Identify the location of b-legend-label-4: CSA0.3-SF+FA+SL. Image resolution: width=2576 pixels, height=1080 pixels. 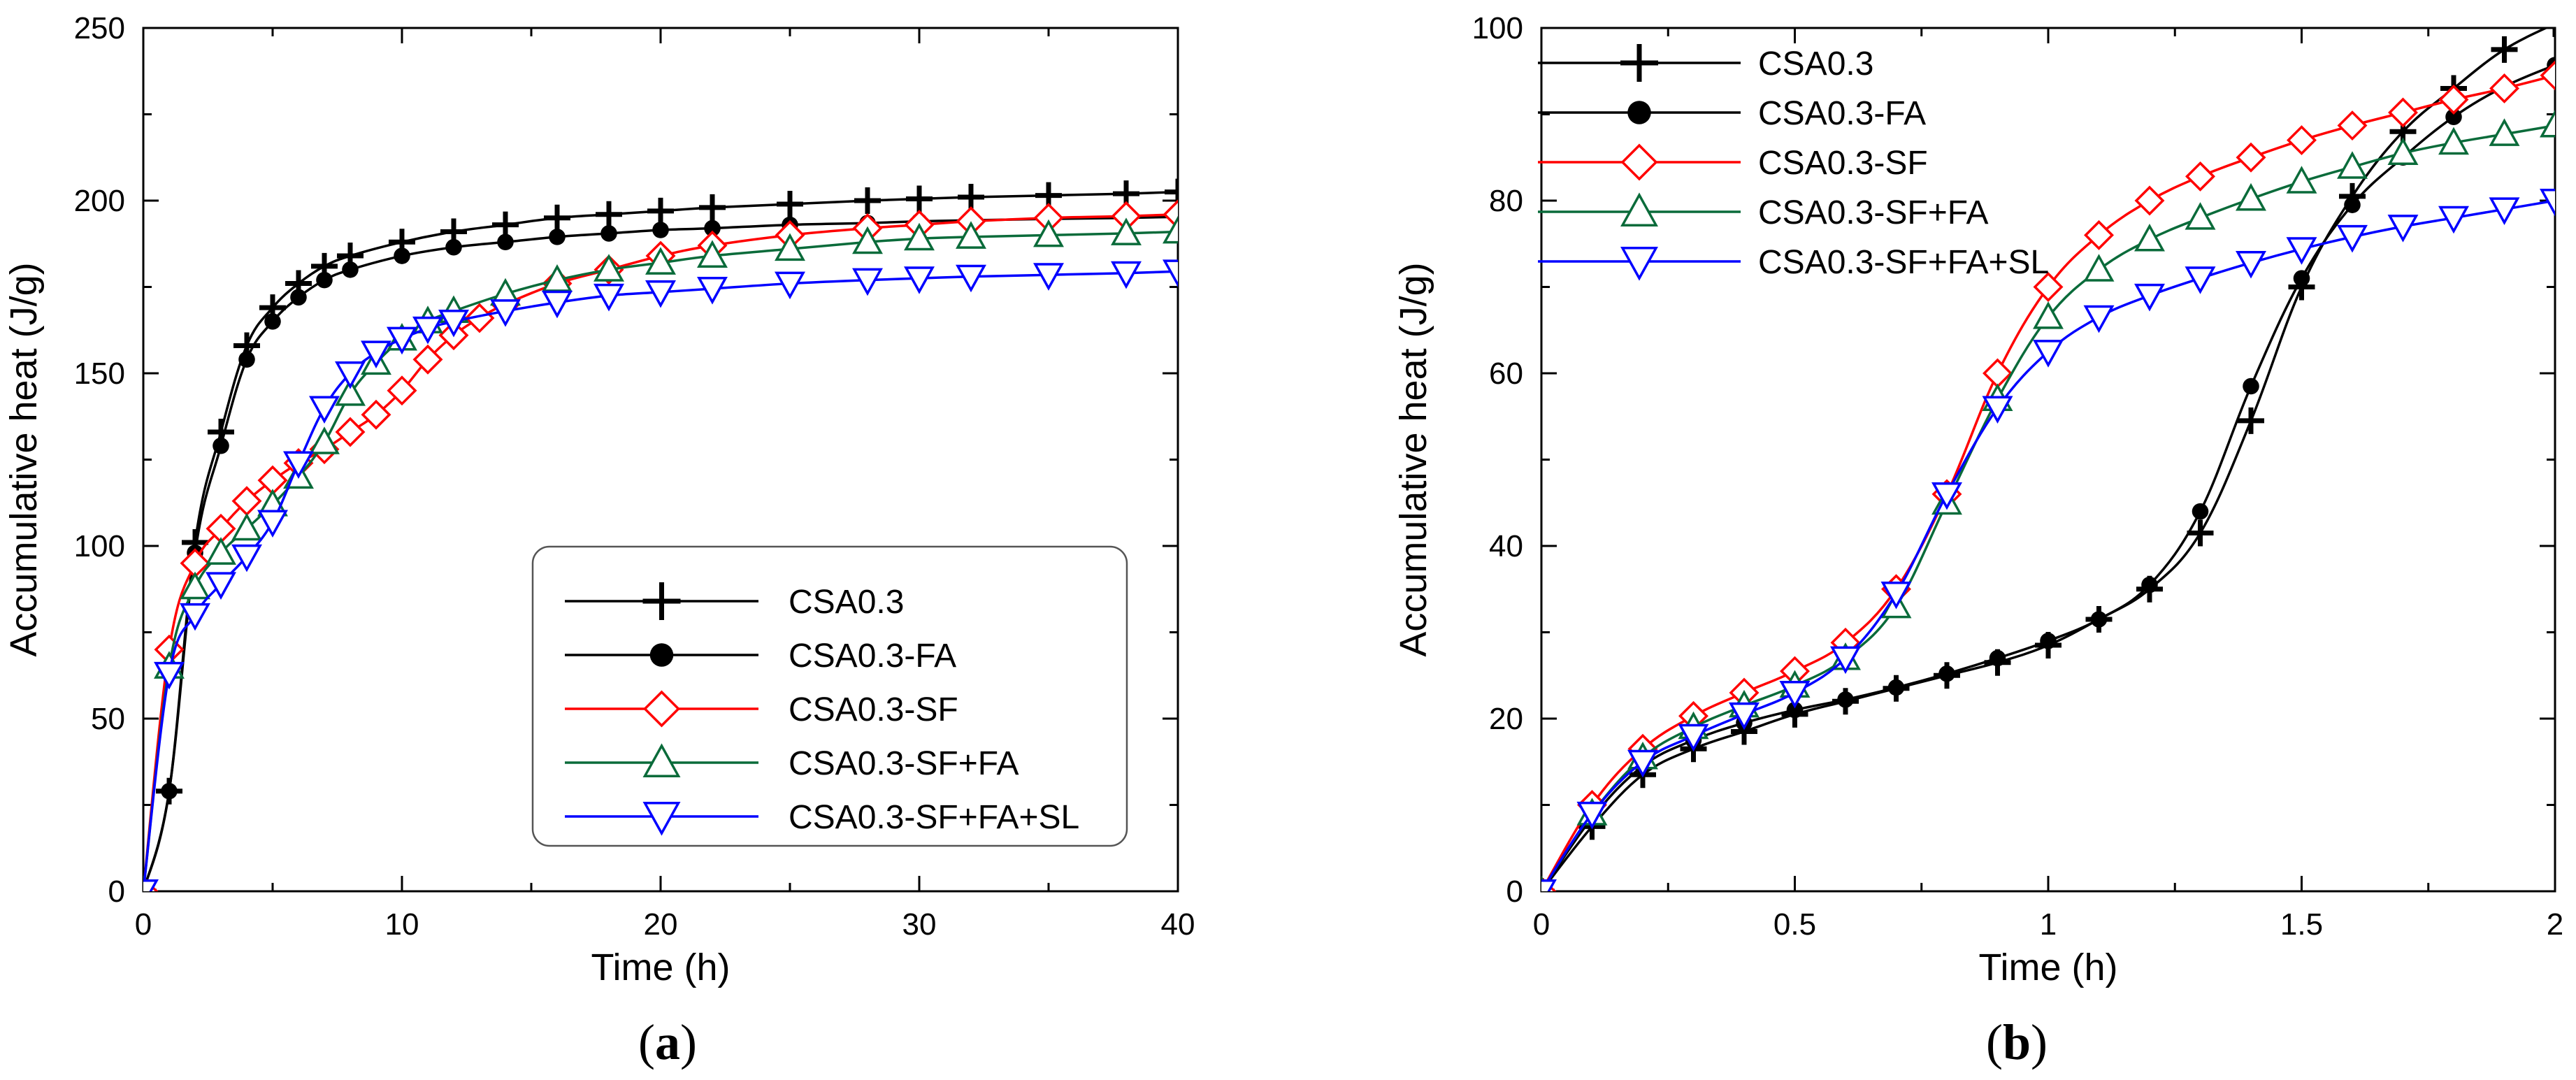
(1903, 262).